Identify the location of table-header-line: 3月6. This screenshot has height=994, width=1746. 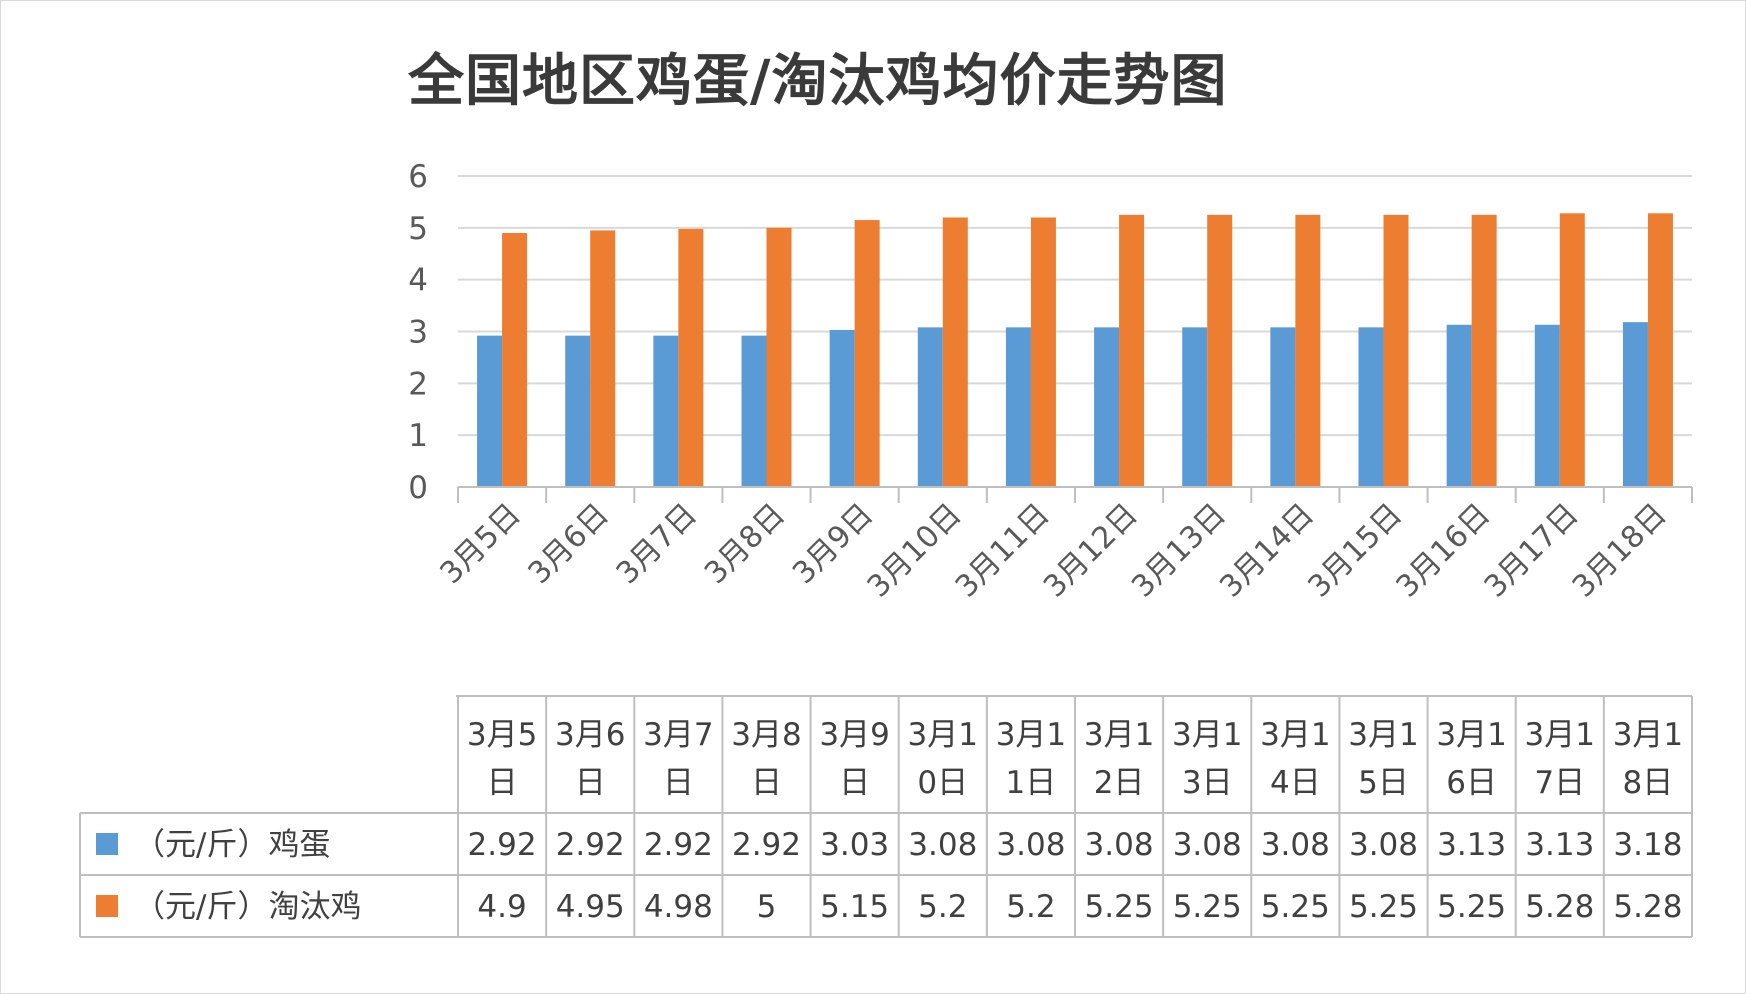
(590, 735).